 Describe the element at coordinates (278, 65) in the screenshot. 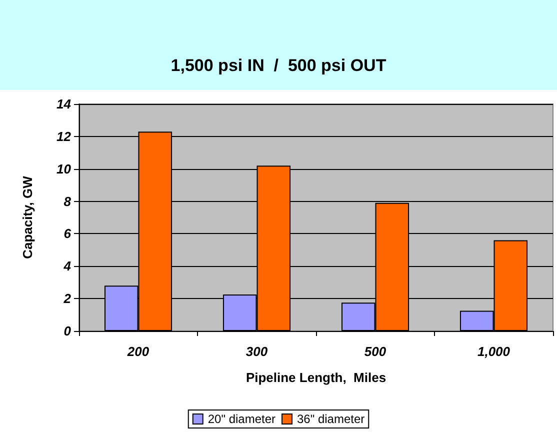

I see `chart-title: 1,500 psi IN / 500 psi OUT` at that location.